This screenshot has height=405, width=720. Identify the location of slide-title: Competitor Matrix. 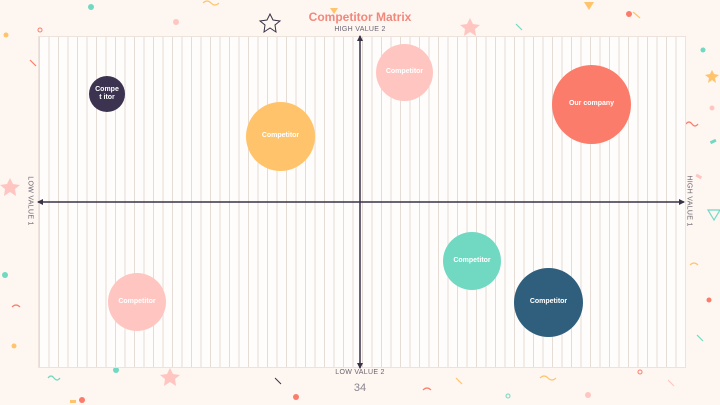
(360, 17).